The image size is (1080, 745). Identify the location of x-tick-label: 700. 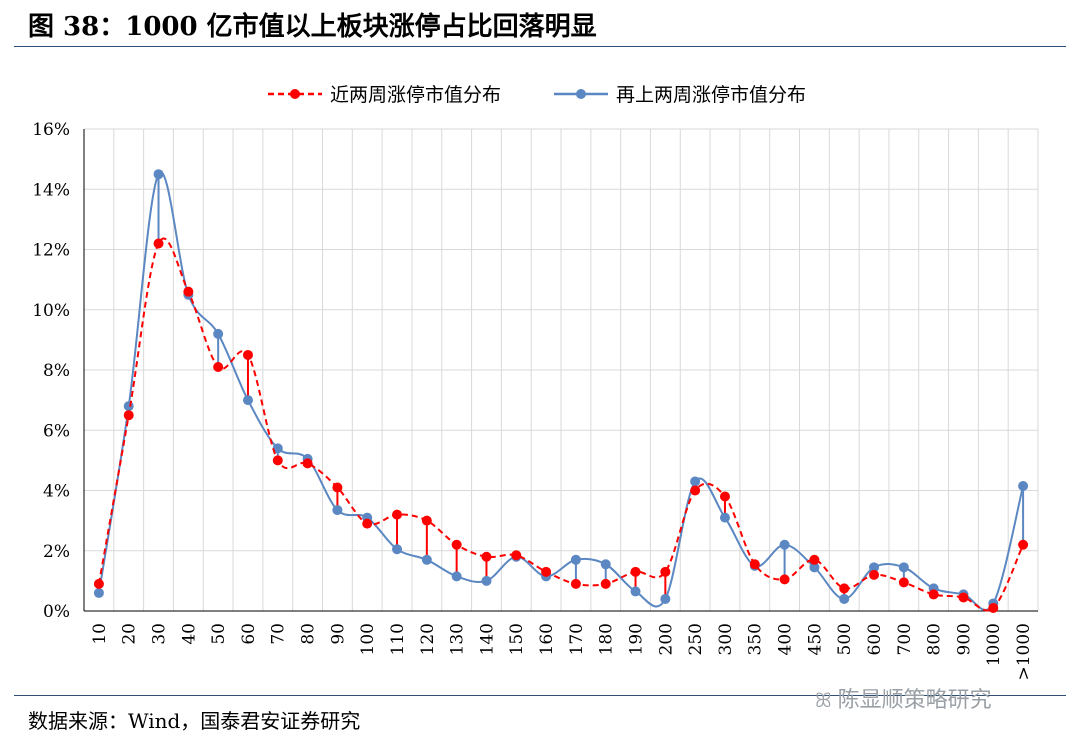
(905, 639).